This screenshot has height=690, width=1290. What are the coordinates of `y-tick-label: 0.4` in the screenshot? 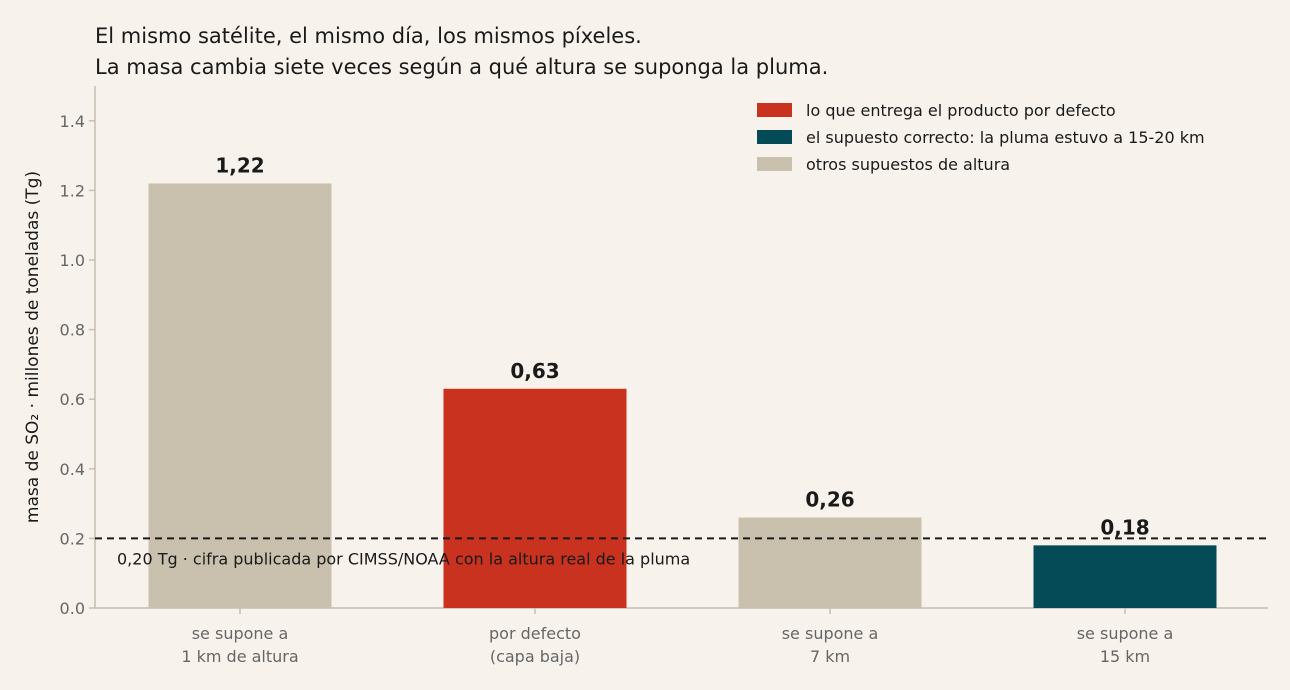 It's located at (72, 469).